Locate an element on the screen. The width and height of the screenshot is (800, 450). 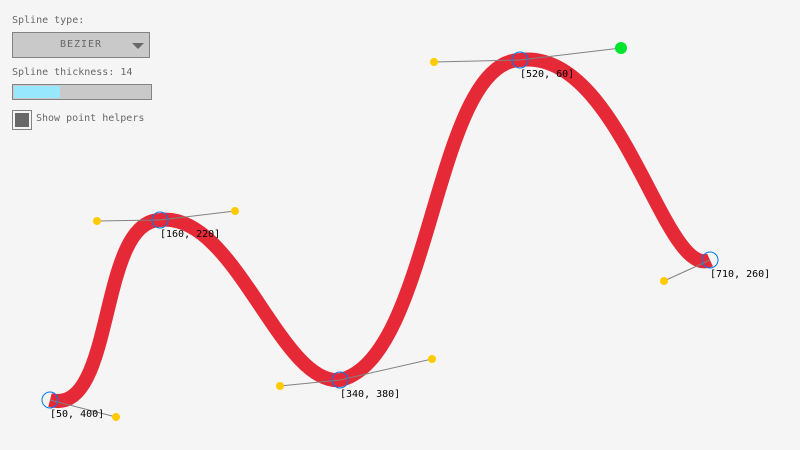
checkbox-check is located at coordinates (22, 120).